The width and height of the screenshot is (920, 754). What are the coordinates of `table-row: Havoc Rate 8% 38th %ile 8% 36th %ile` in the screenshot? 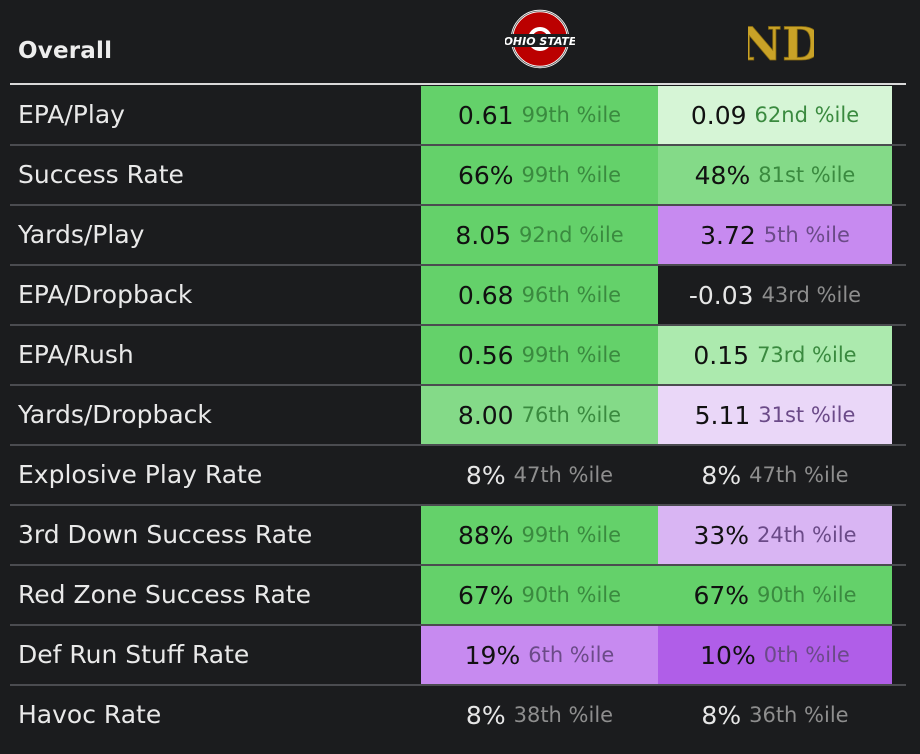 It's located at (458, 715).